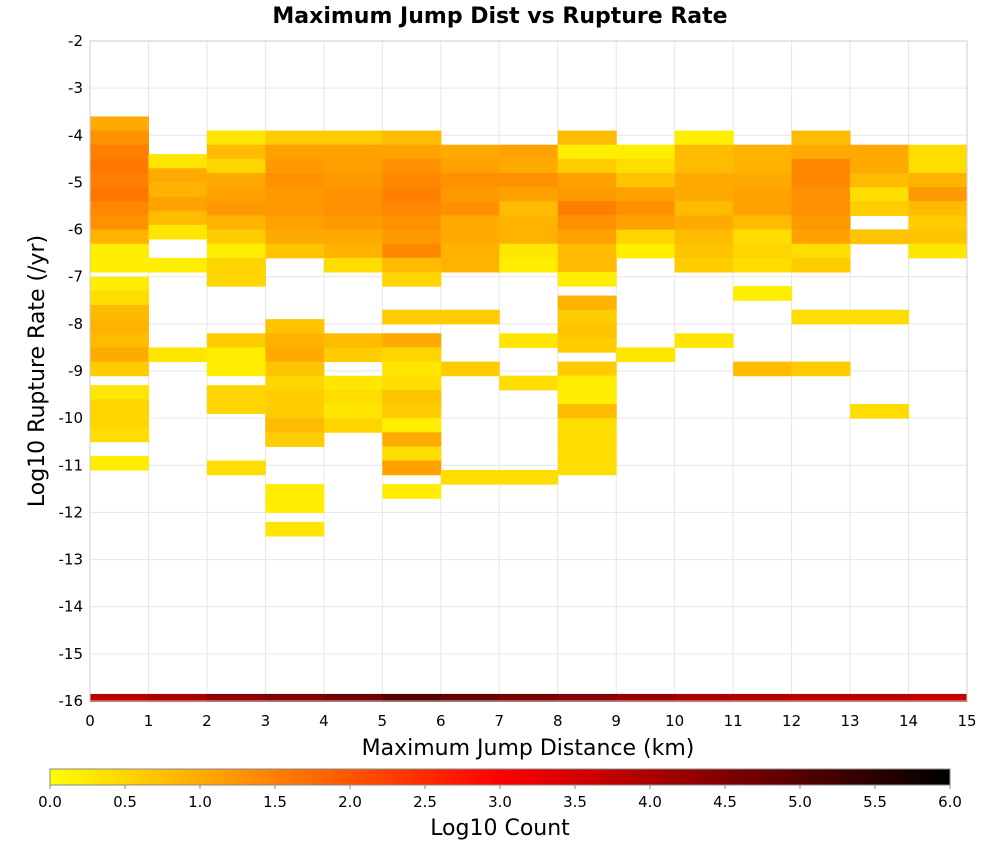 The height and width of the screenshot is (850, 1000). What do you see at coordinates (50, 802) in the screenshot?
I see `colorbar-tick-label: 0.0` at bounding box center [50, 802].